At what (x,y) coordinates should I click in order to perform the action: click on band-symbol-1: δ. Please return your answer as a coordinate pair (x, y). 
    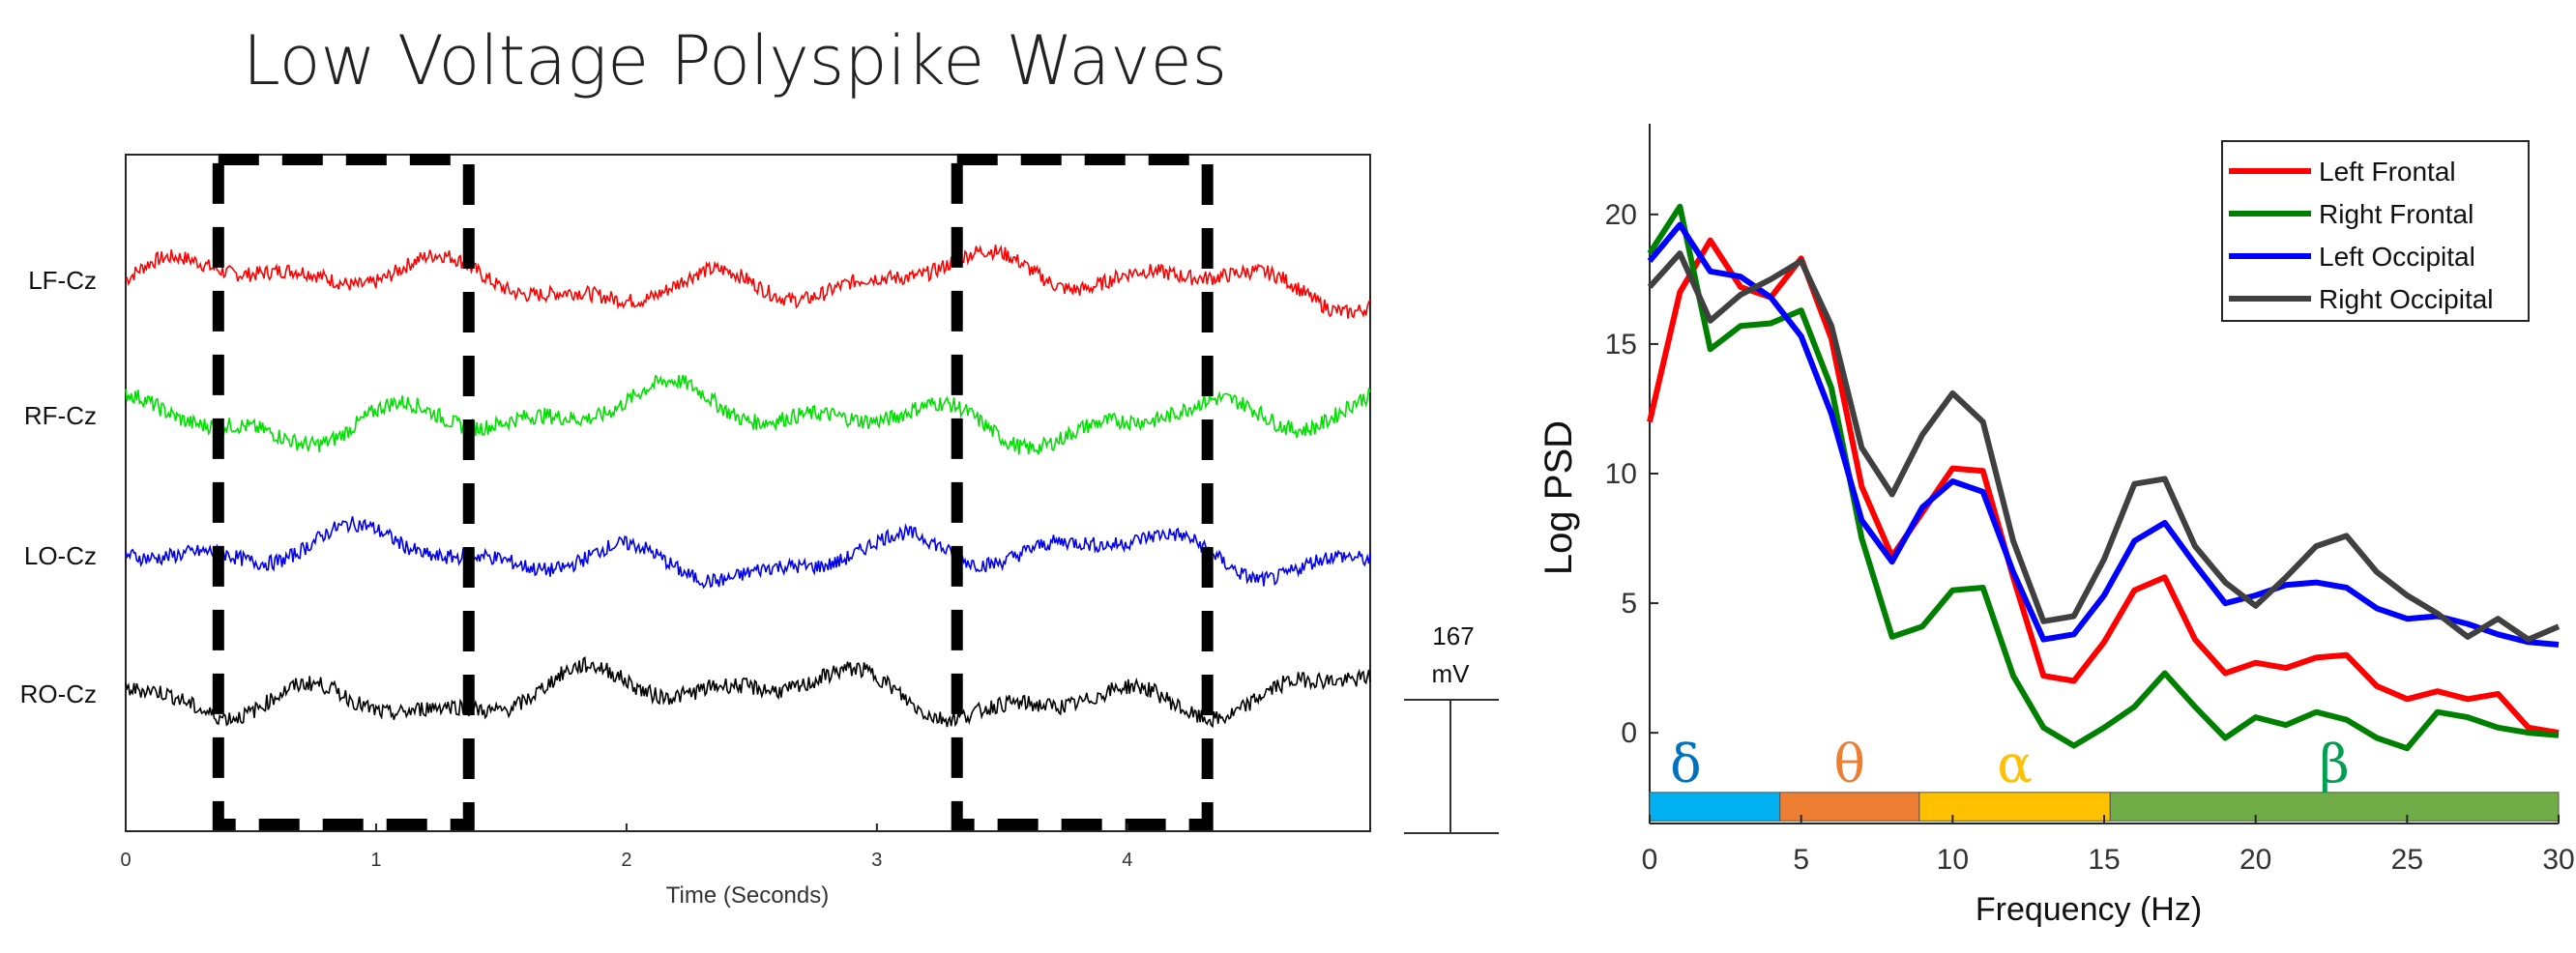
    Looking at the image, I should click on (1686, 764).